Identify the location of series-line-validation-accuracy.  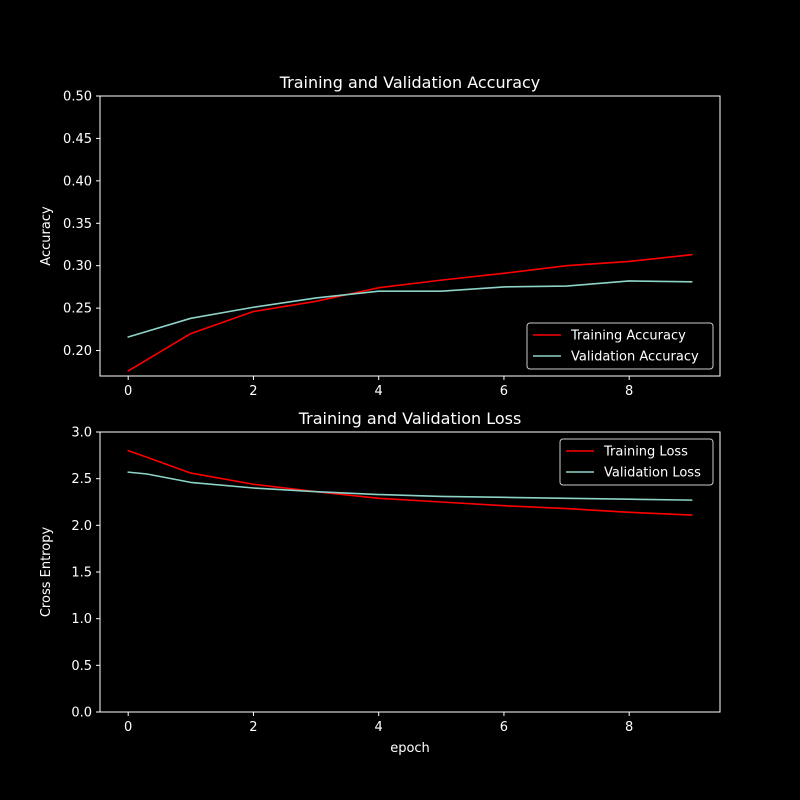
(410, 309).